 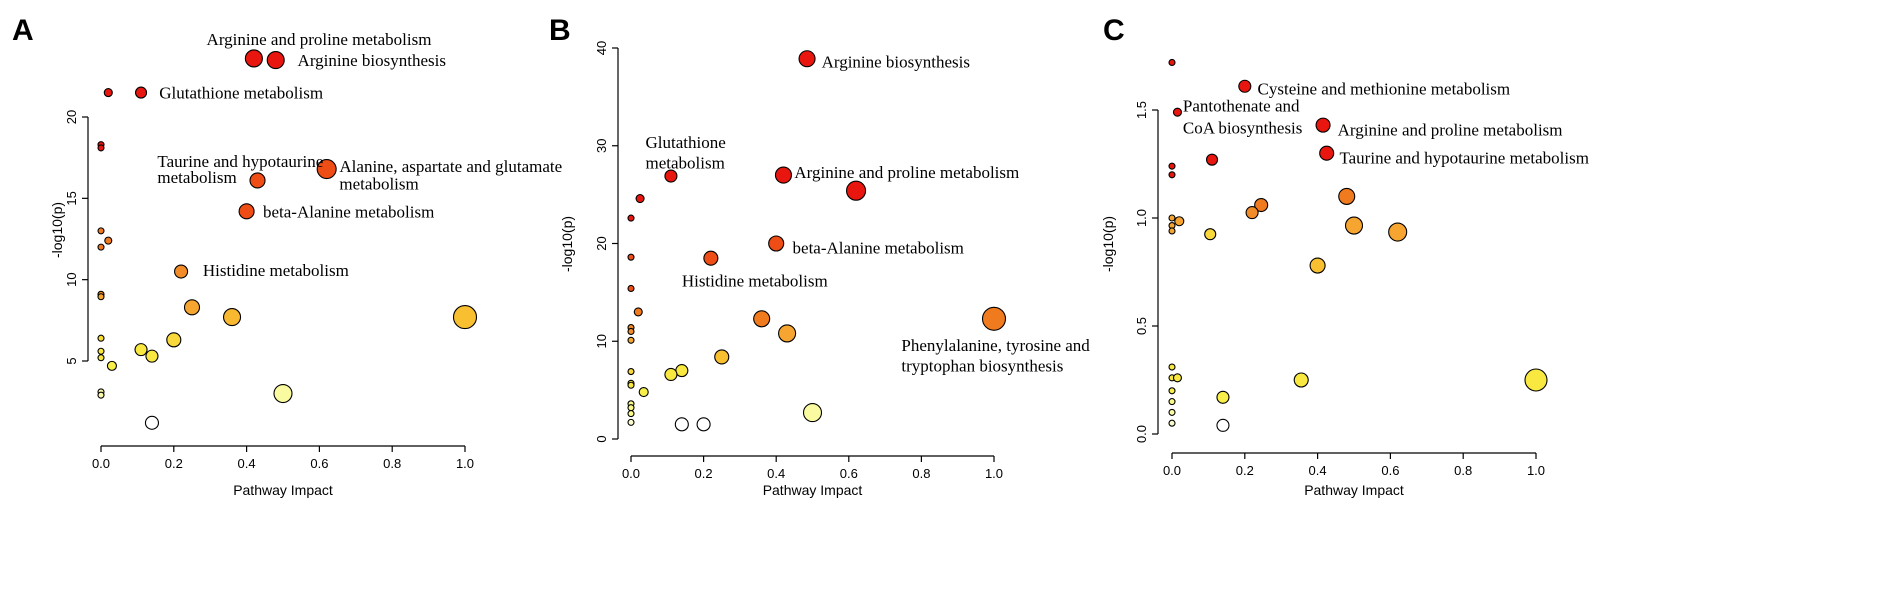 What do you see at coordinates (1141, 110) in the screenshot?
I see `y-tick-label: 1.5` at bounding box center [1141, 110].